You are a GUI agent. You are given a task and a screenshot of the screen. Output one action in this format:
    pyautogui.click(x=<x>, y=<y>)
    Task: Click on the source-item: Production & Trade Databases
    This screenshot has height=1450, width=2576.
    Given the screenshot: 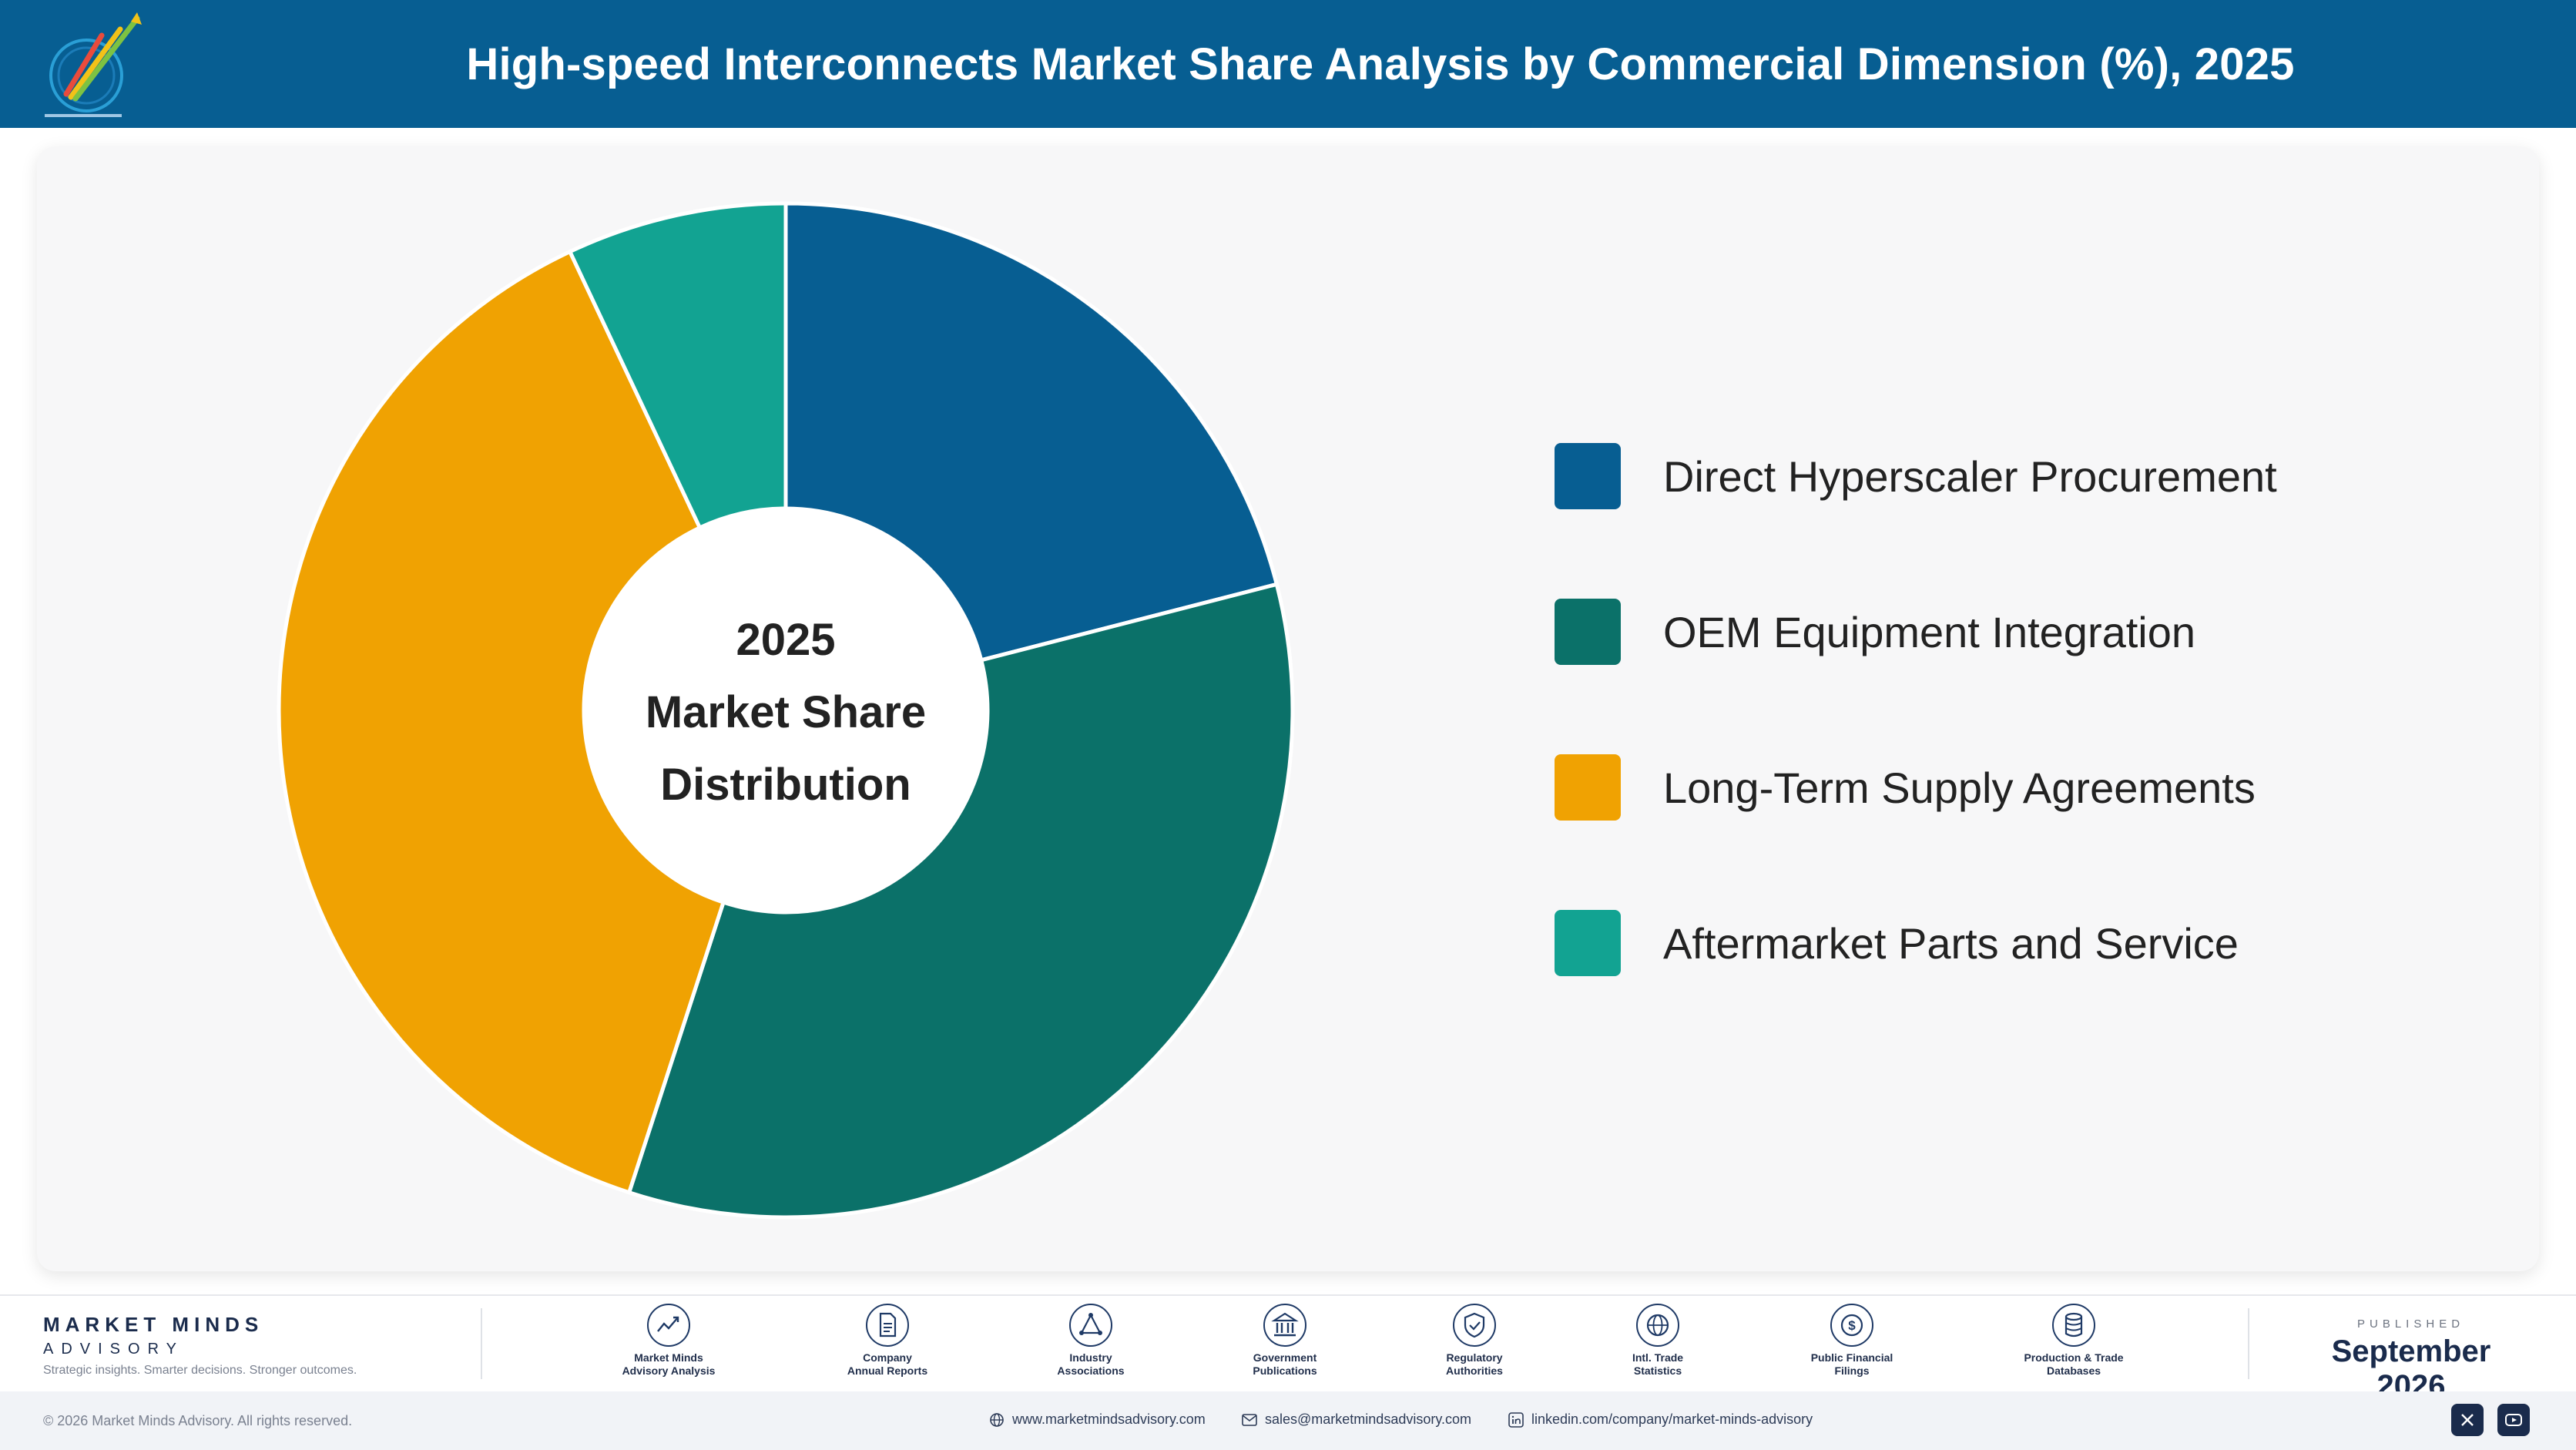 What is the action you would take?
    pyautogui.click(x=2074, y=1341)
    